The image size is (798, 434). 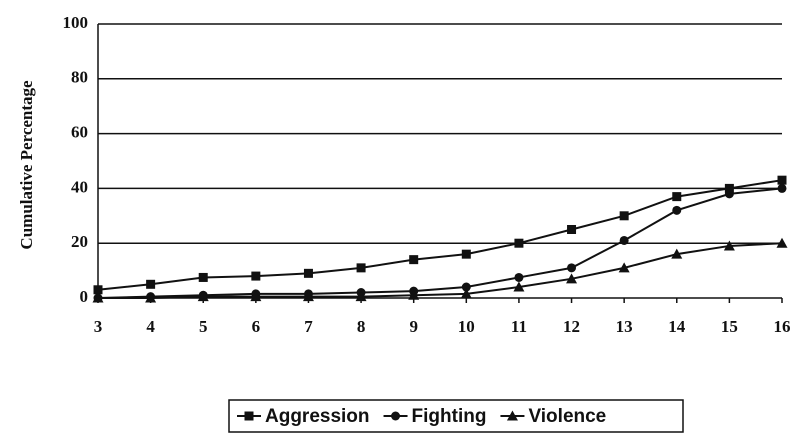 What do you see at coordinates (449, 416) in the screenshot?
I see `legend-label: Fighting` at bounding box center [449, 416].